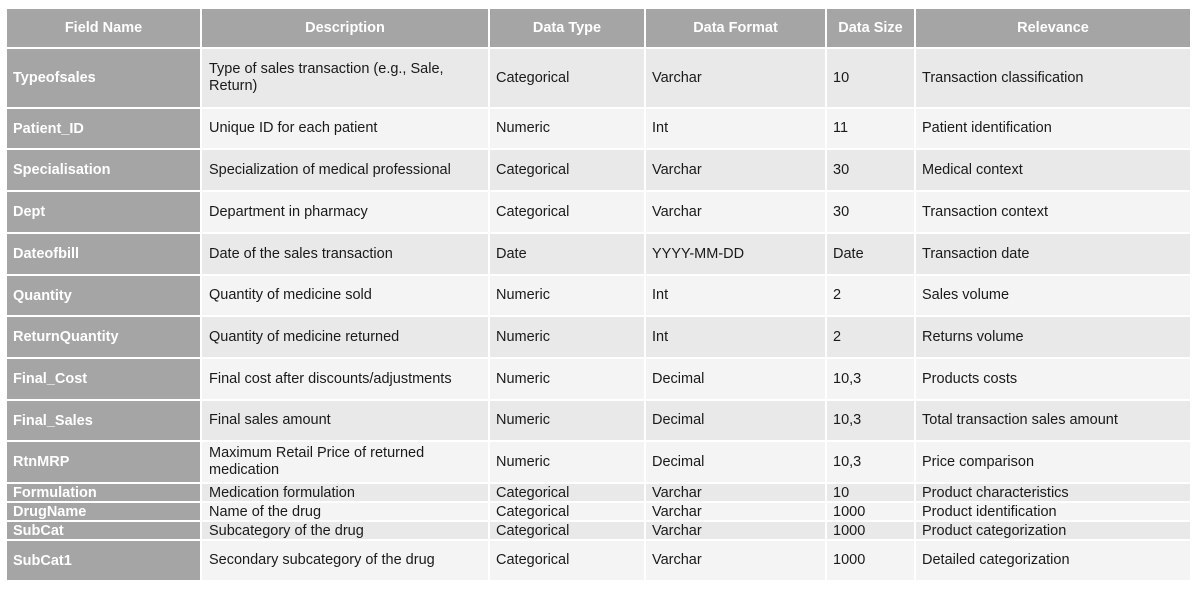 The height and width of the screenshot is (607, 1195). I want to click on field-name-cell: Patient_ID, so click(103, 128).